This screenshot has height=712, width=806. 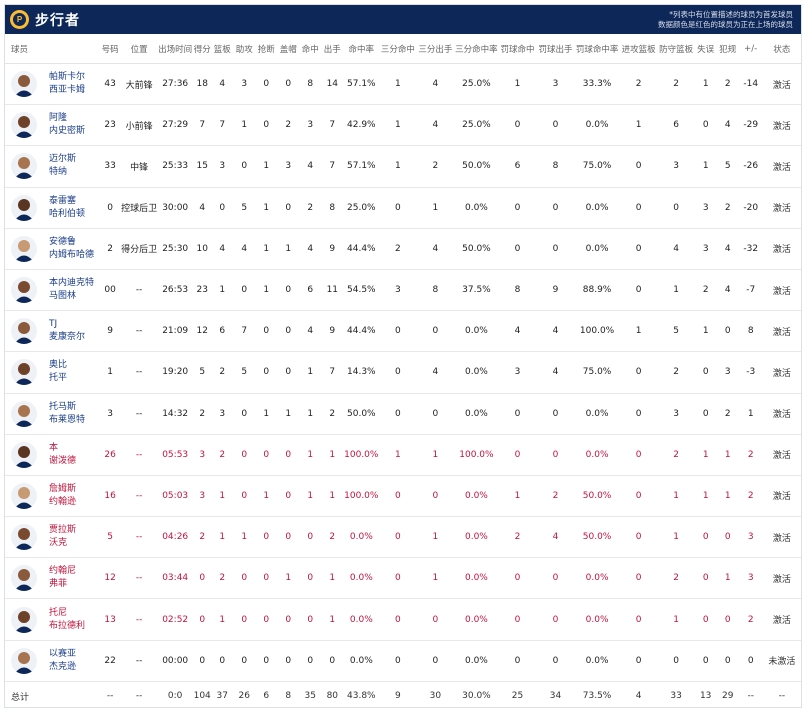 What do you see at coordinates (67, 331) in the screenshot?
I see `player-name-link: TJ 麦康奈尔` at bounding box center [67, 331].